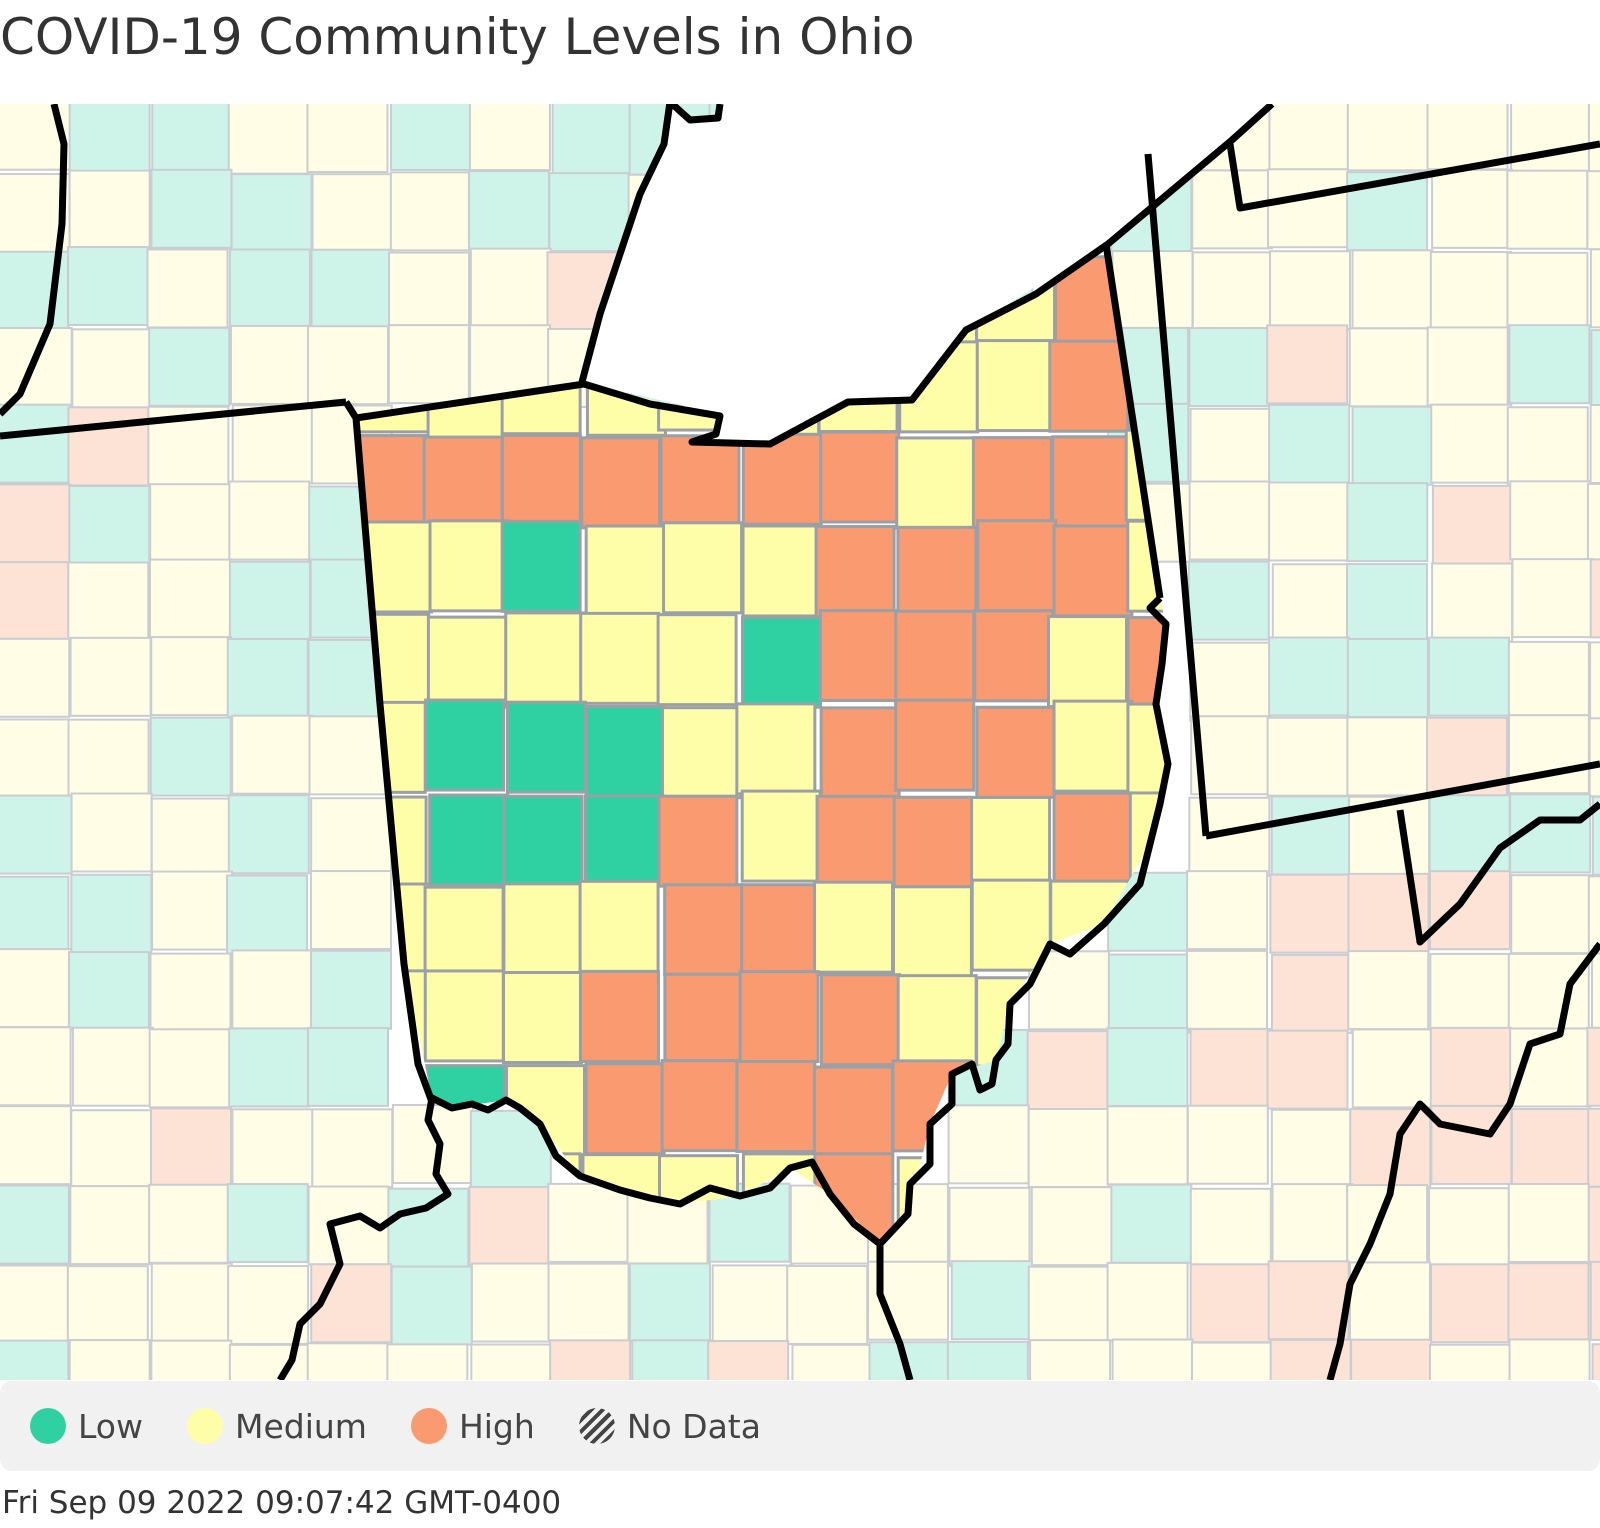 The height and width of the screenshot is (1528, 1600). What do you see at coordinates (301, 1426) in the screenshot?
I see `legend-label-medium: Medium` at bounding box center [301, 1426].